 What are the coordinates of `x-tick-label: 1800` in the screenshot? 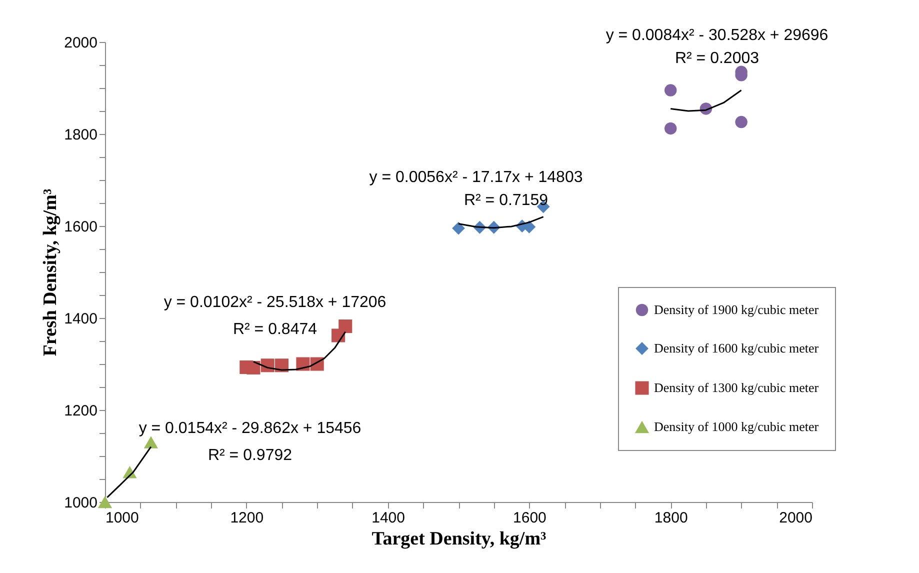 It's located at (671, 518).